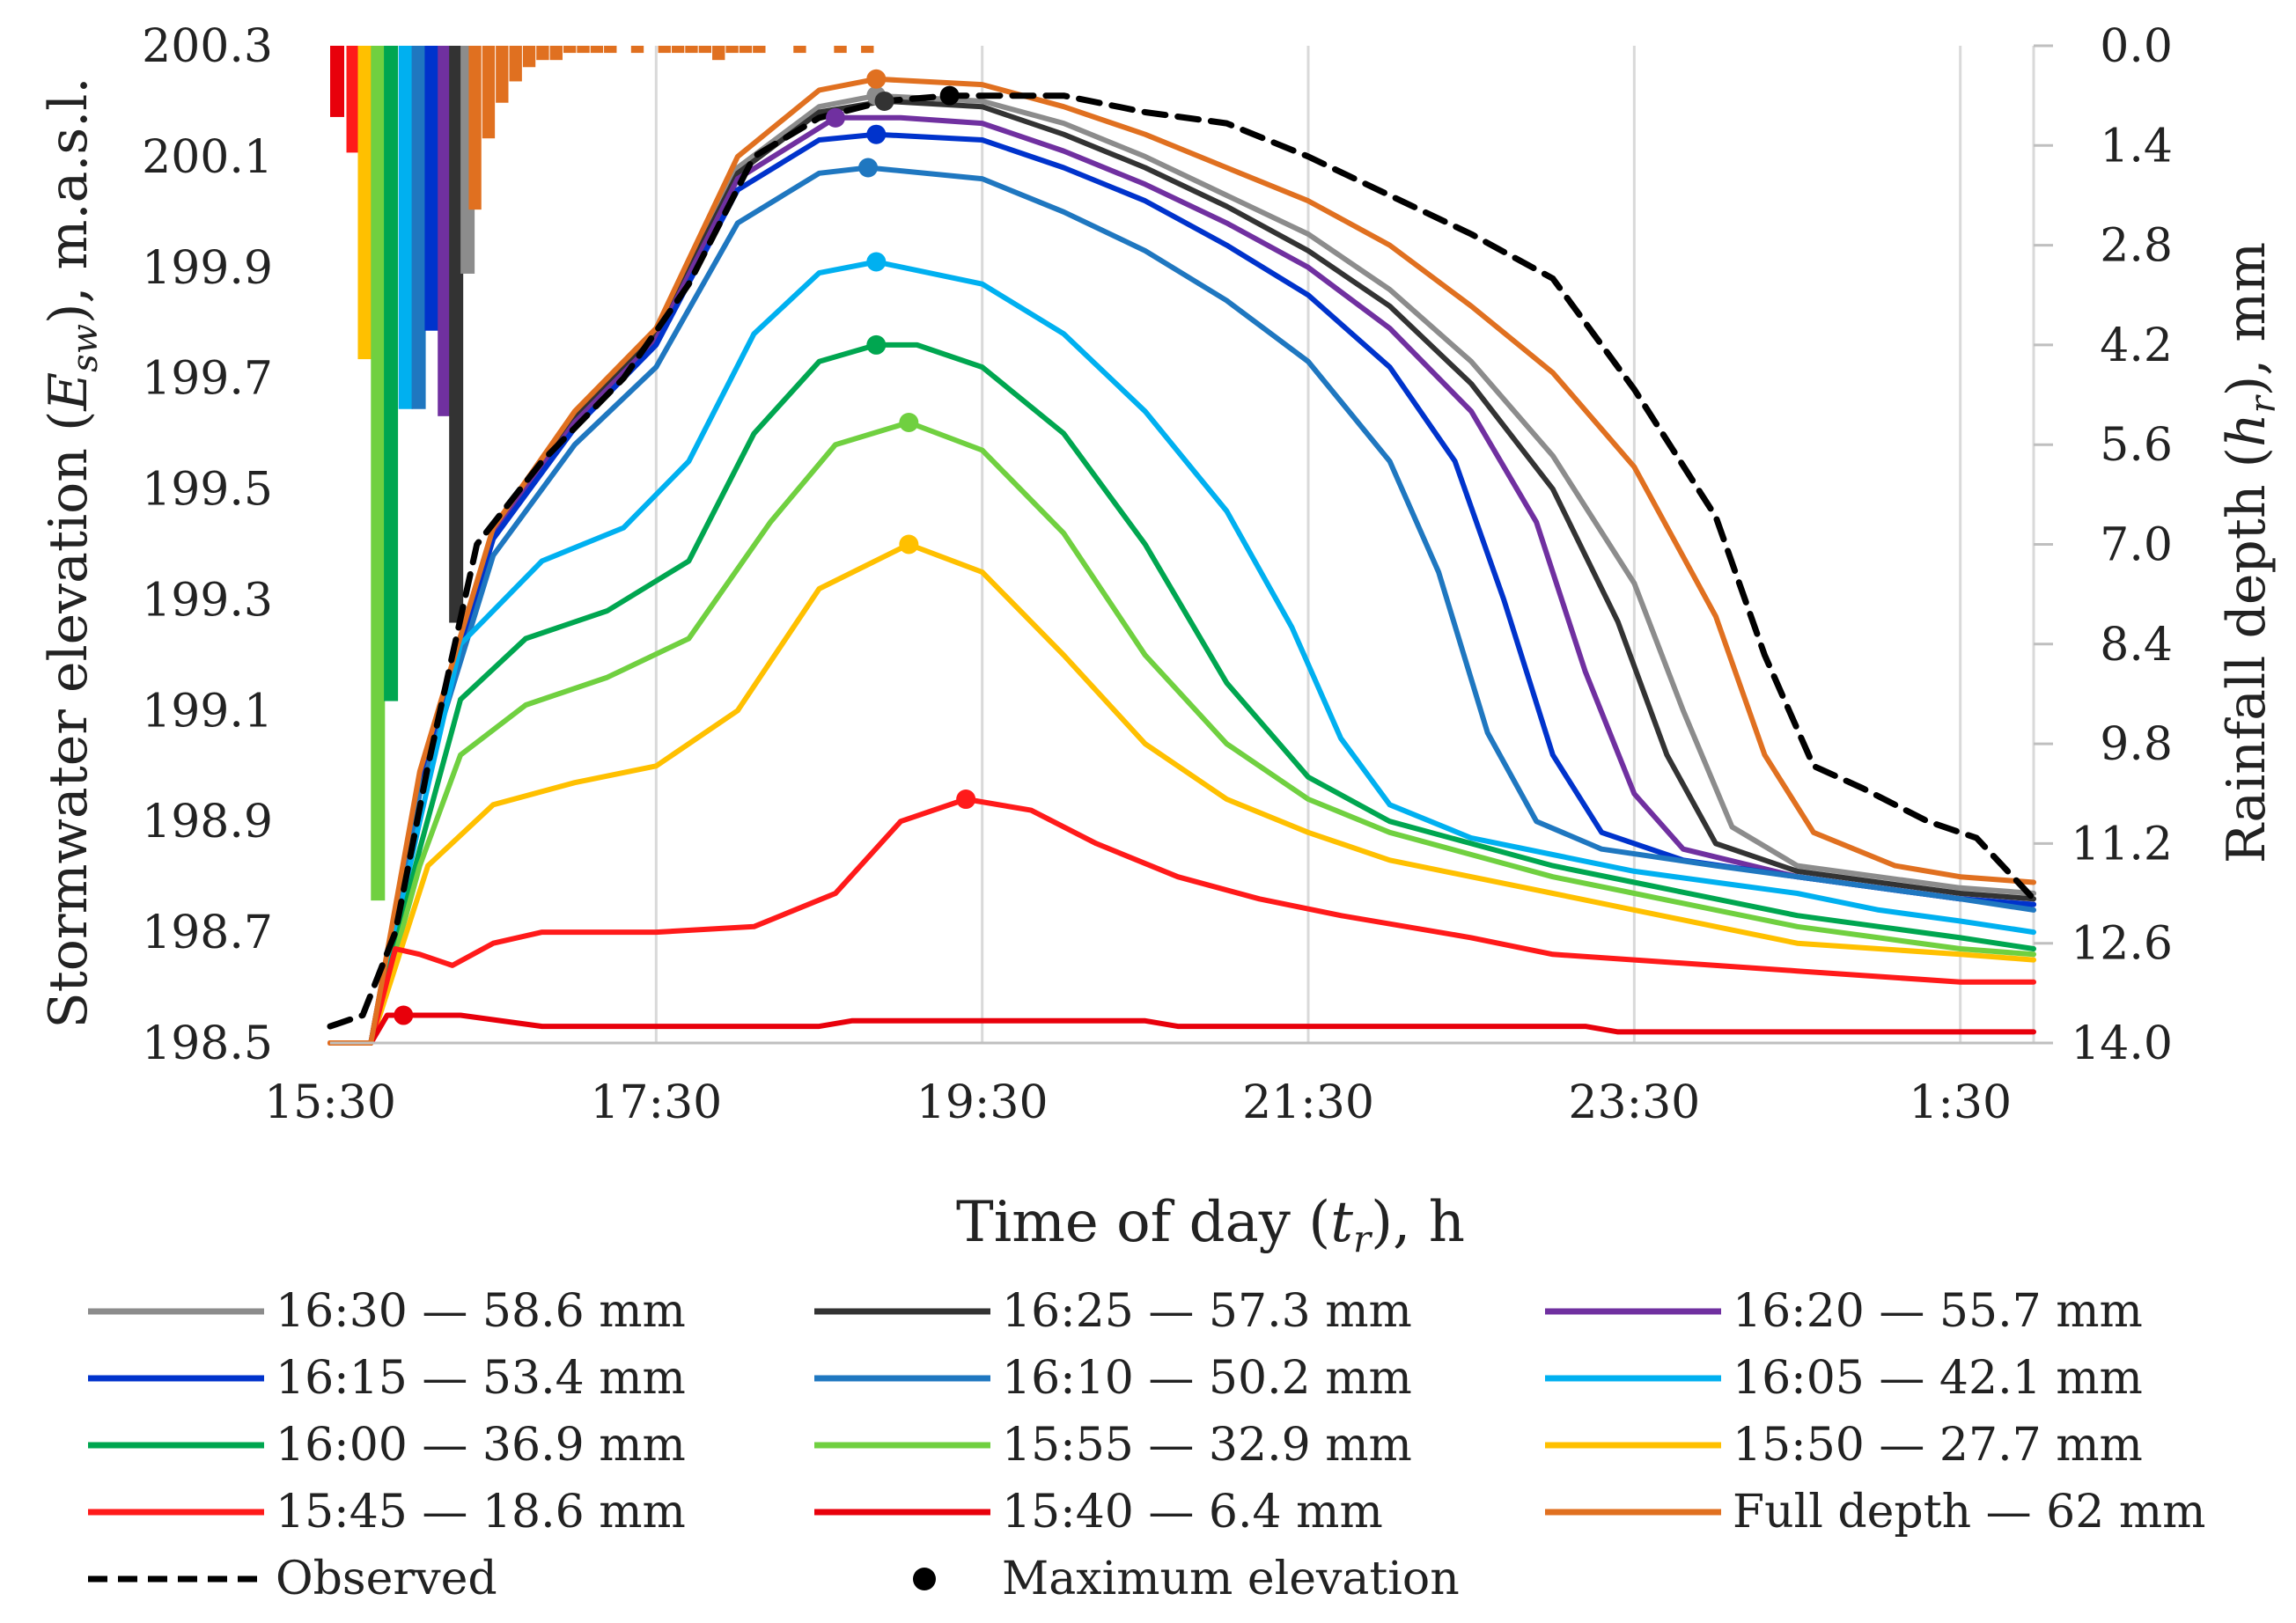  Describe the element at coordinates (1634, 1102) in the screenshot. I see `x-tick-label: 23:30` at that location.